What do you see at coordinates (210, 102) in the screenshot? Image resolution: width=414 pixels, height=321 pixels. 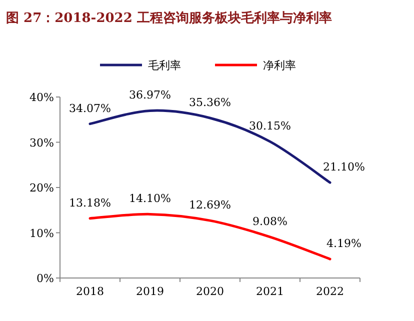 I see `data-label: 35.36%` at bounding box center [210, 102].